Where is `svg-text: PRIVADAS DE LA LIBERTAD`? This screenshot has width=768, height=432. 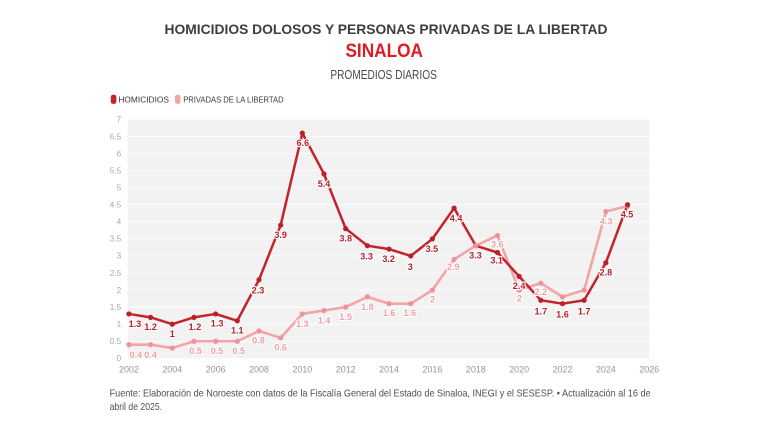 svg-text: PRIVADAS DE LA LIBERTAD is located at coordinates (233, 99).